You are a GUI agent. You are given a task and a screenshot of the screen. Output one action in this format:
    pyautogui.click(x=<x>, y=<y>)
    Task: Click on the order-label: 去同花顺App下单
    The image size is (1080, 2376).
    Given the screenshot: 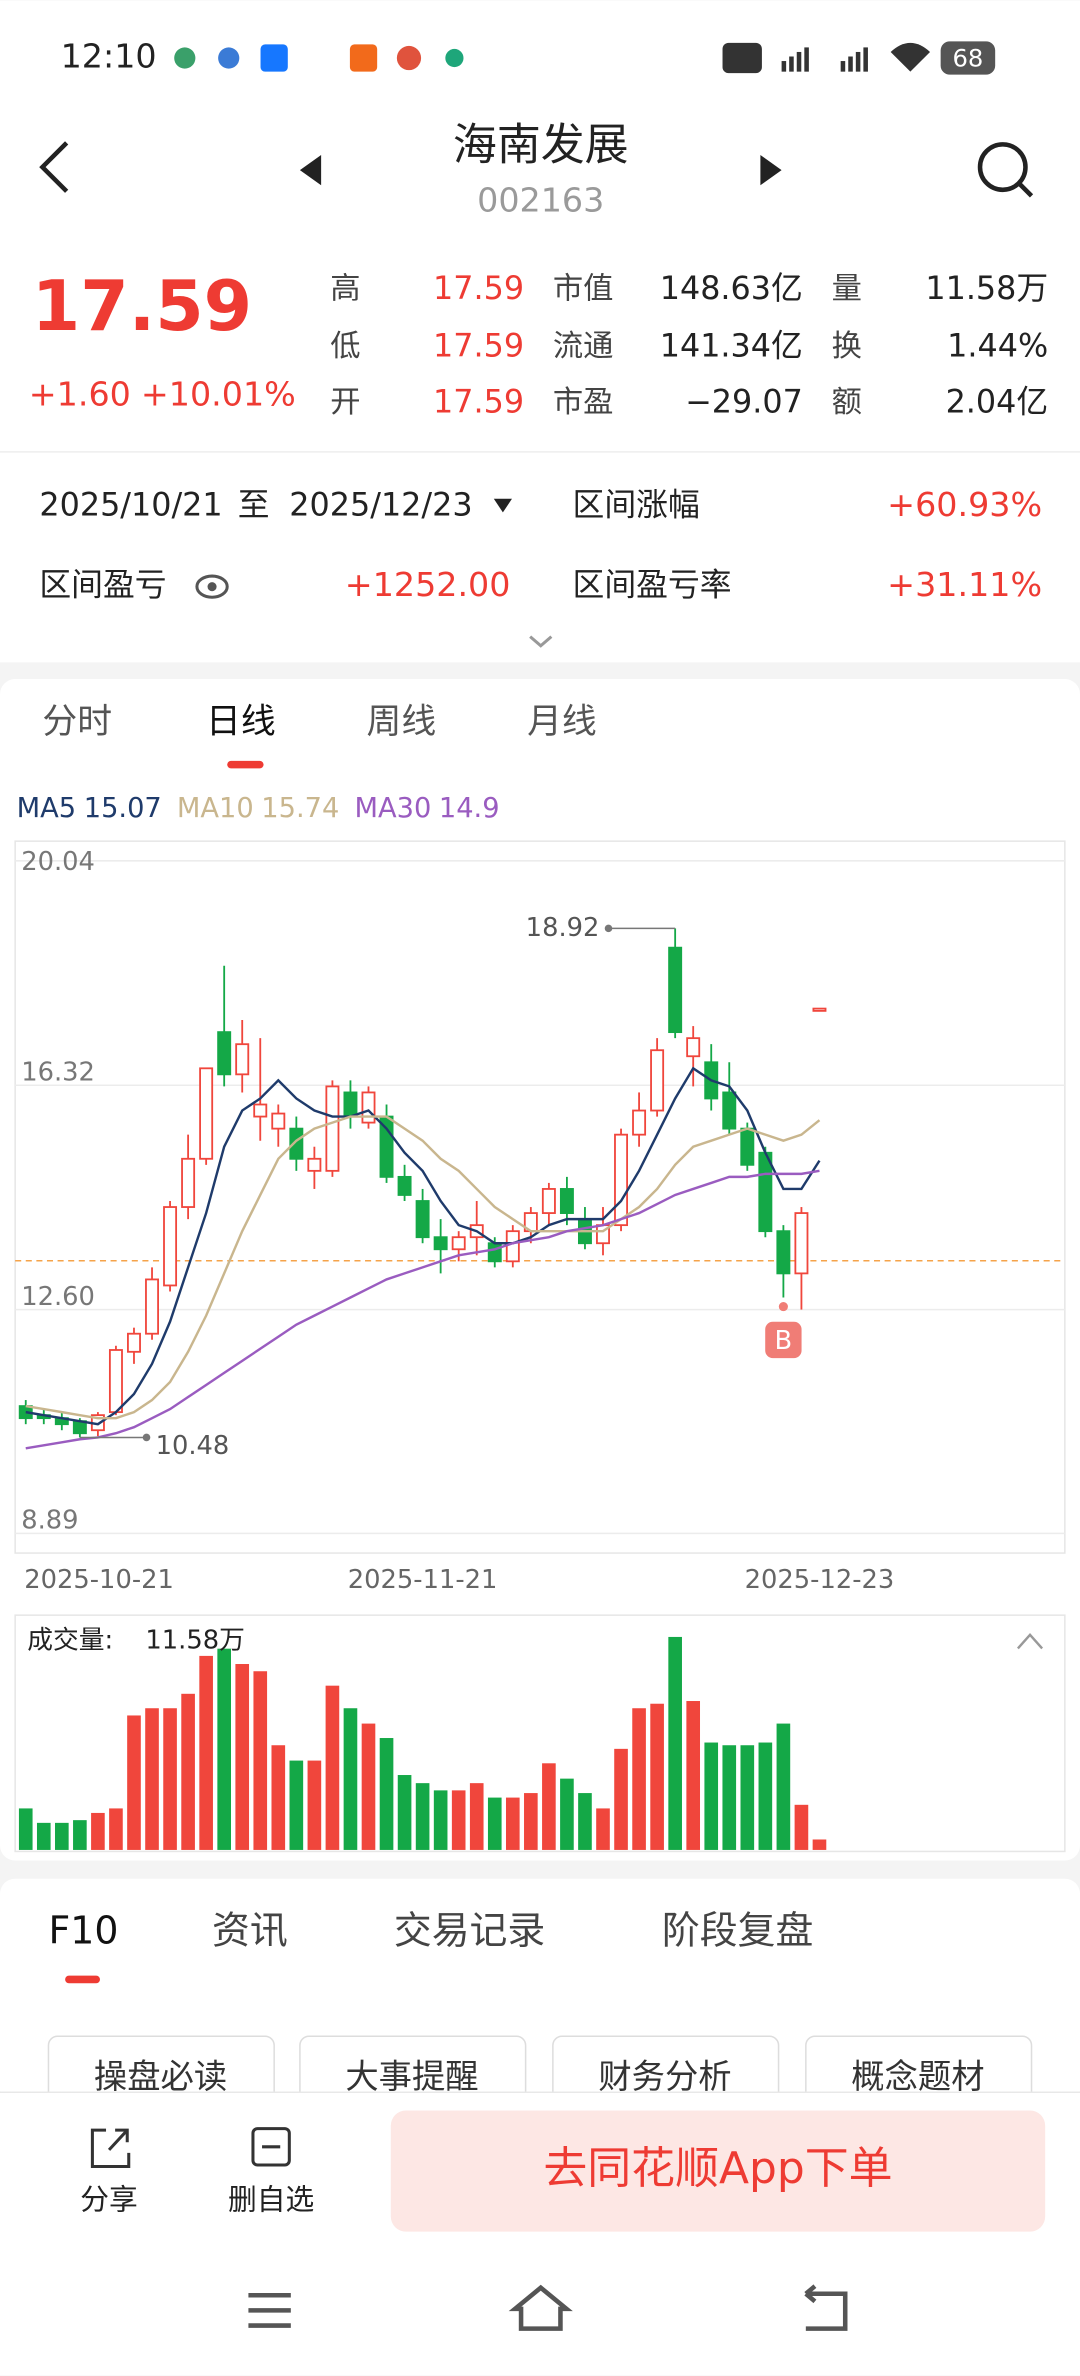 What is the action you would take?
    pyautogui.click(x=717, y=2168)
    